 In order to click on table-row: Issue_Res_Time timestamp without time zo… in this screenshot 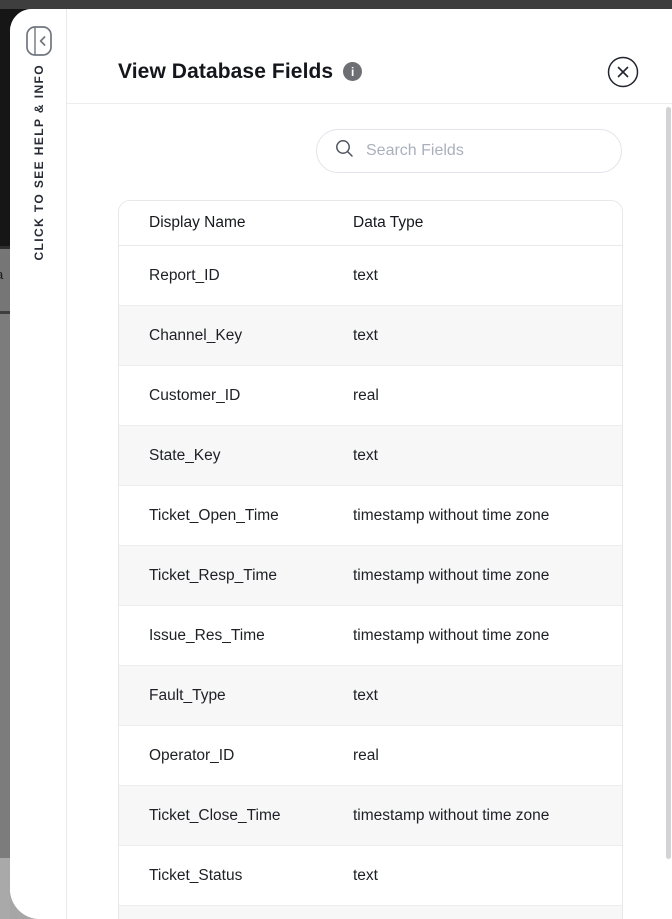, I will do `click(370, 636)`.